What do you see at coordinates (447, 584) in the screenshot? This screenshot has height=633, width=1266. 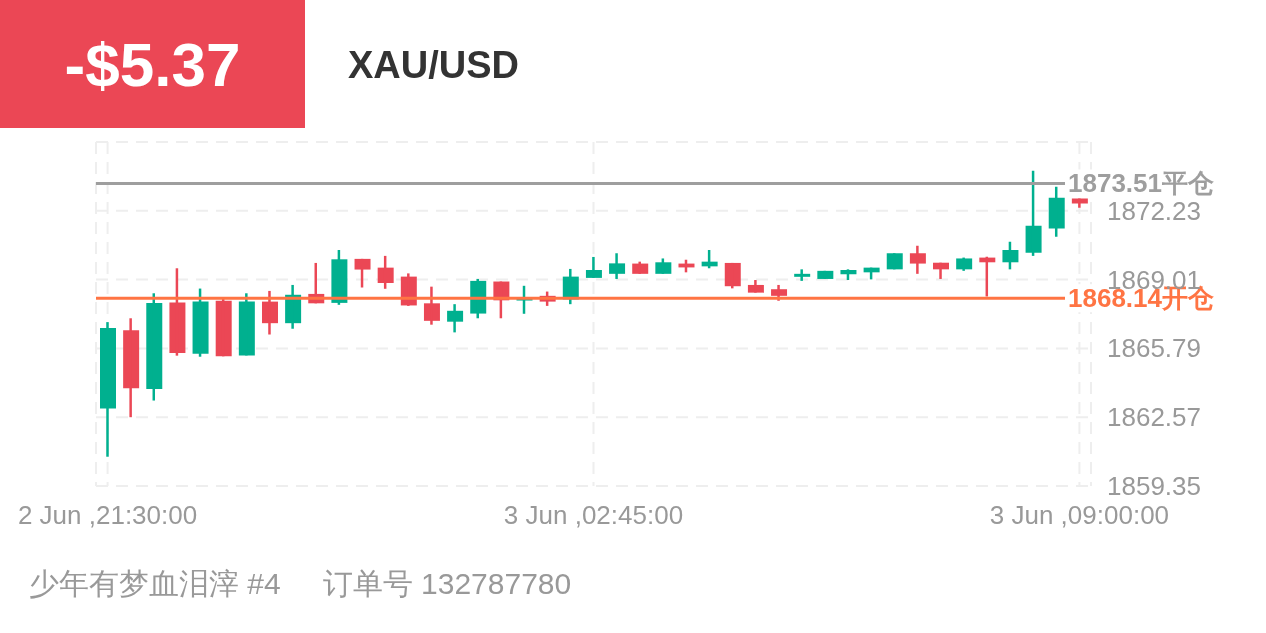 I see `text: 订单号 132787780` at bounding box center [447, 584].